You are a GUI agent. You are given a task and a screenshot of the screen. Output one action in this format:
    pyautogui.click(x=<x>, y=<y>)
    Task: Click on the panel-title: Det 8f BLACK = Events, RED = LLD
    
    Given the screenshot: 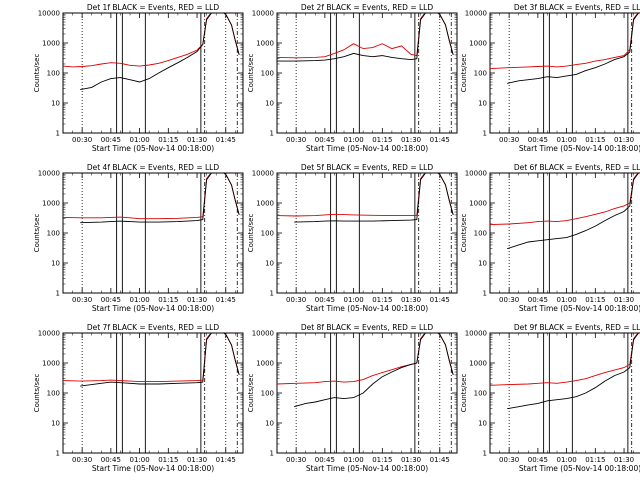 What is the action you would take?
    pyautogui.click(x=367, y=327)
    